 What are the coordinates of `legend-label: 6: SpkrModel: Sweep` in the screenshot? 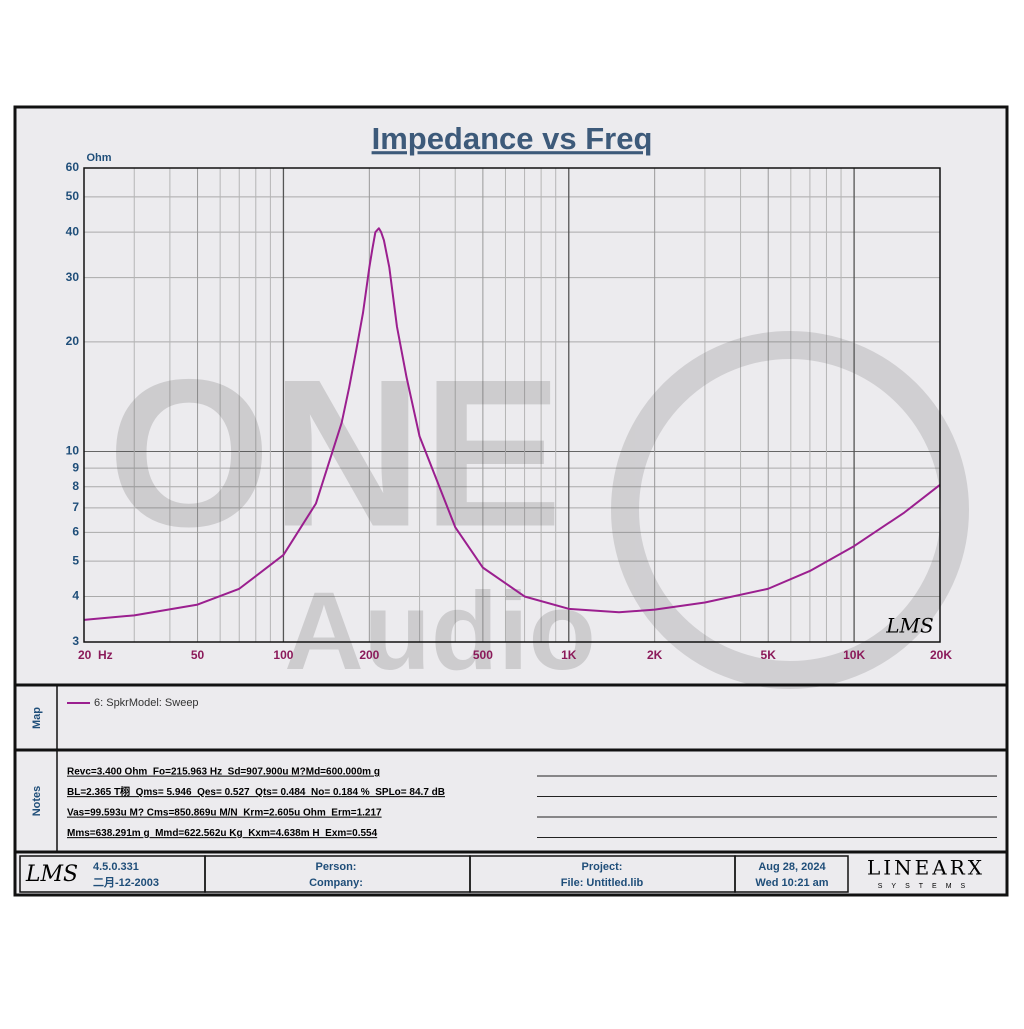 It's located at (146, 703).